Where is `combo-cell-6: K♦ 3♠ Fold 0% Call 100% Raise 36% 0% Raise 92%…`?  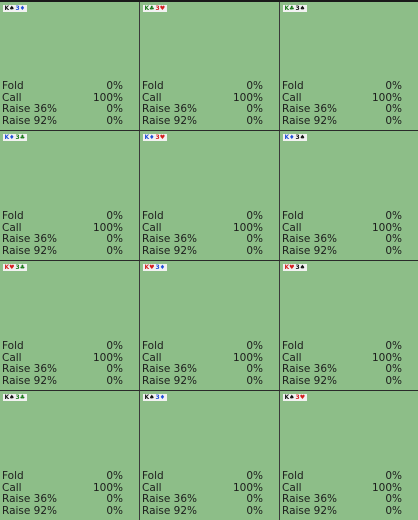 combo-cell-6: K♦ 3♠ Fold 0% Call 100% Raise 36% 0% Raise 92%… is located at coordinates (349, 195).